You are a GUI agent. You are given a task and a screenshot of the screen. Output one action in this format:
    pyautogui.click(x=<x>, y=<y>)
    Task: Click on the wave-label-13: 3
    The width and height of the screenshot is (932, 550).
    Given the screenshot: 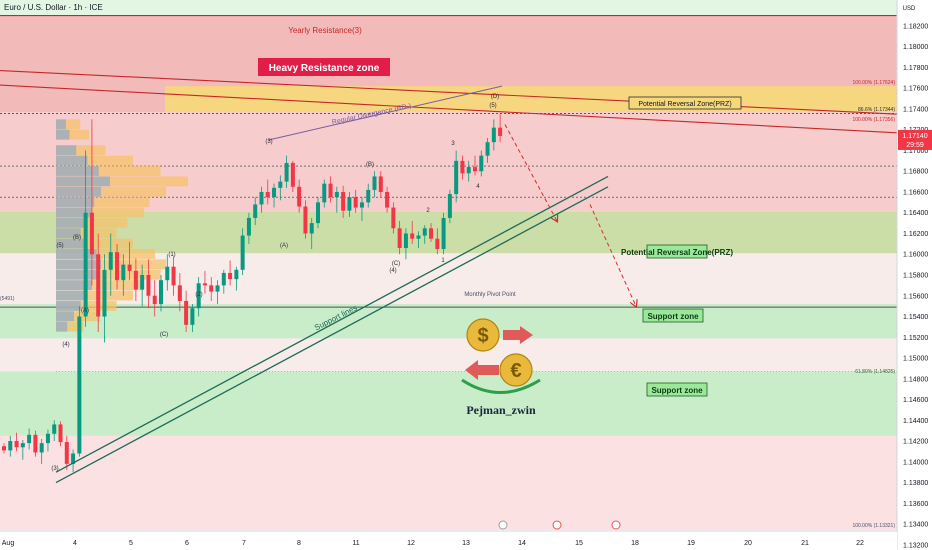 What is the action you would take?
    pyautogui.click(x=453, y=144)
    